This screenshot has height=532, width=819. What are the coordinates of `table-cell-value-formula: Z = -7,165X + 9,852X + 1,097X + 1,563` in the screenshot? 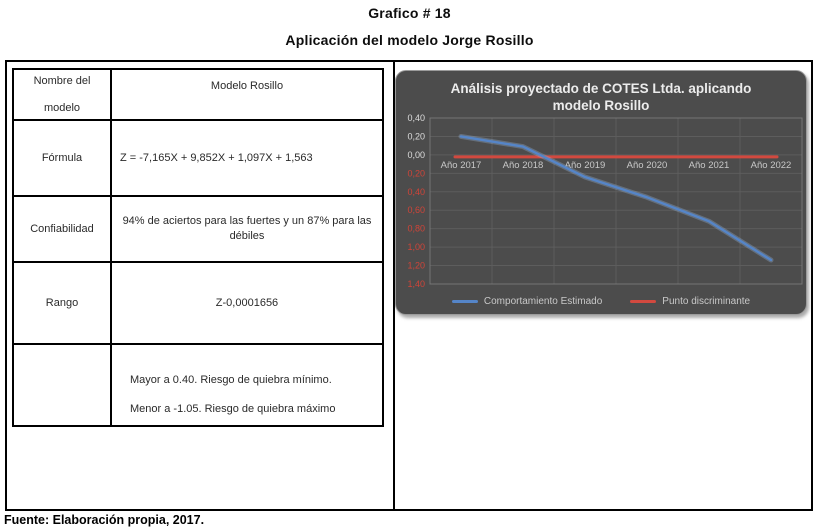 It's located at (247, 159).